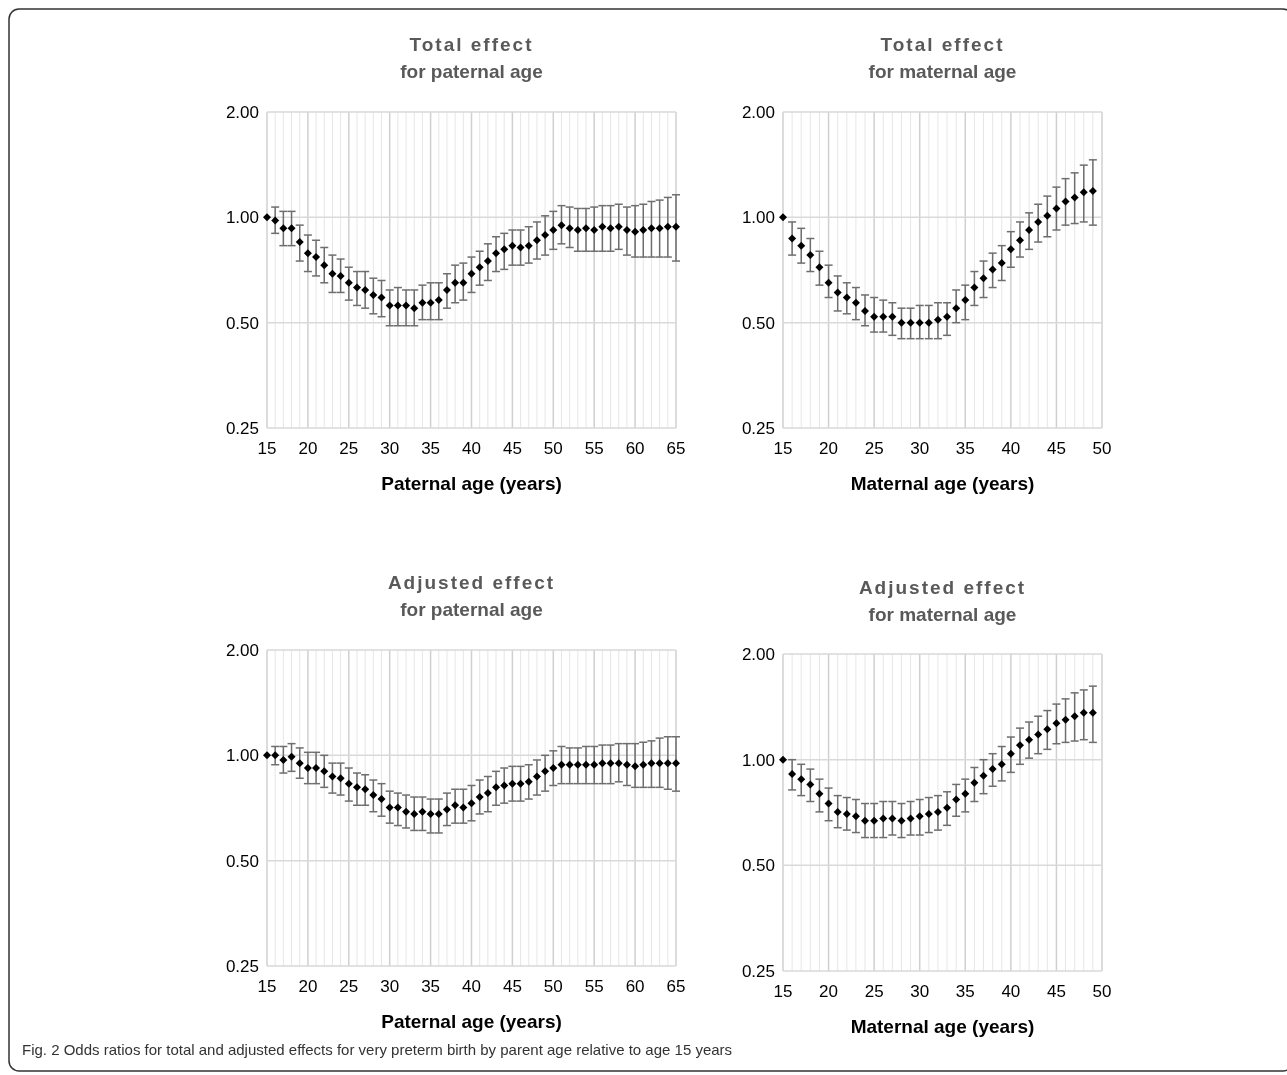 The image size is (1287, 1075). What do you see at coordinates (635, 448) in the screenshot?
I see `x-tick-label: 60` at bounding box center [635, 448].